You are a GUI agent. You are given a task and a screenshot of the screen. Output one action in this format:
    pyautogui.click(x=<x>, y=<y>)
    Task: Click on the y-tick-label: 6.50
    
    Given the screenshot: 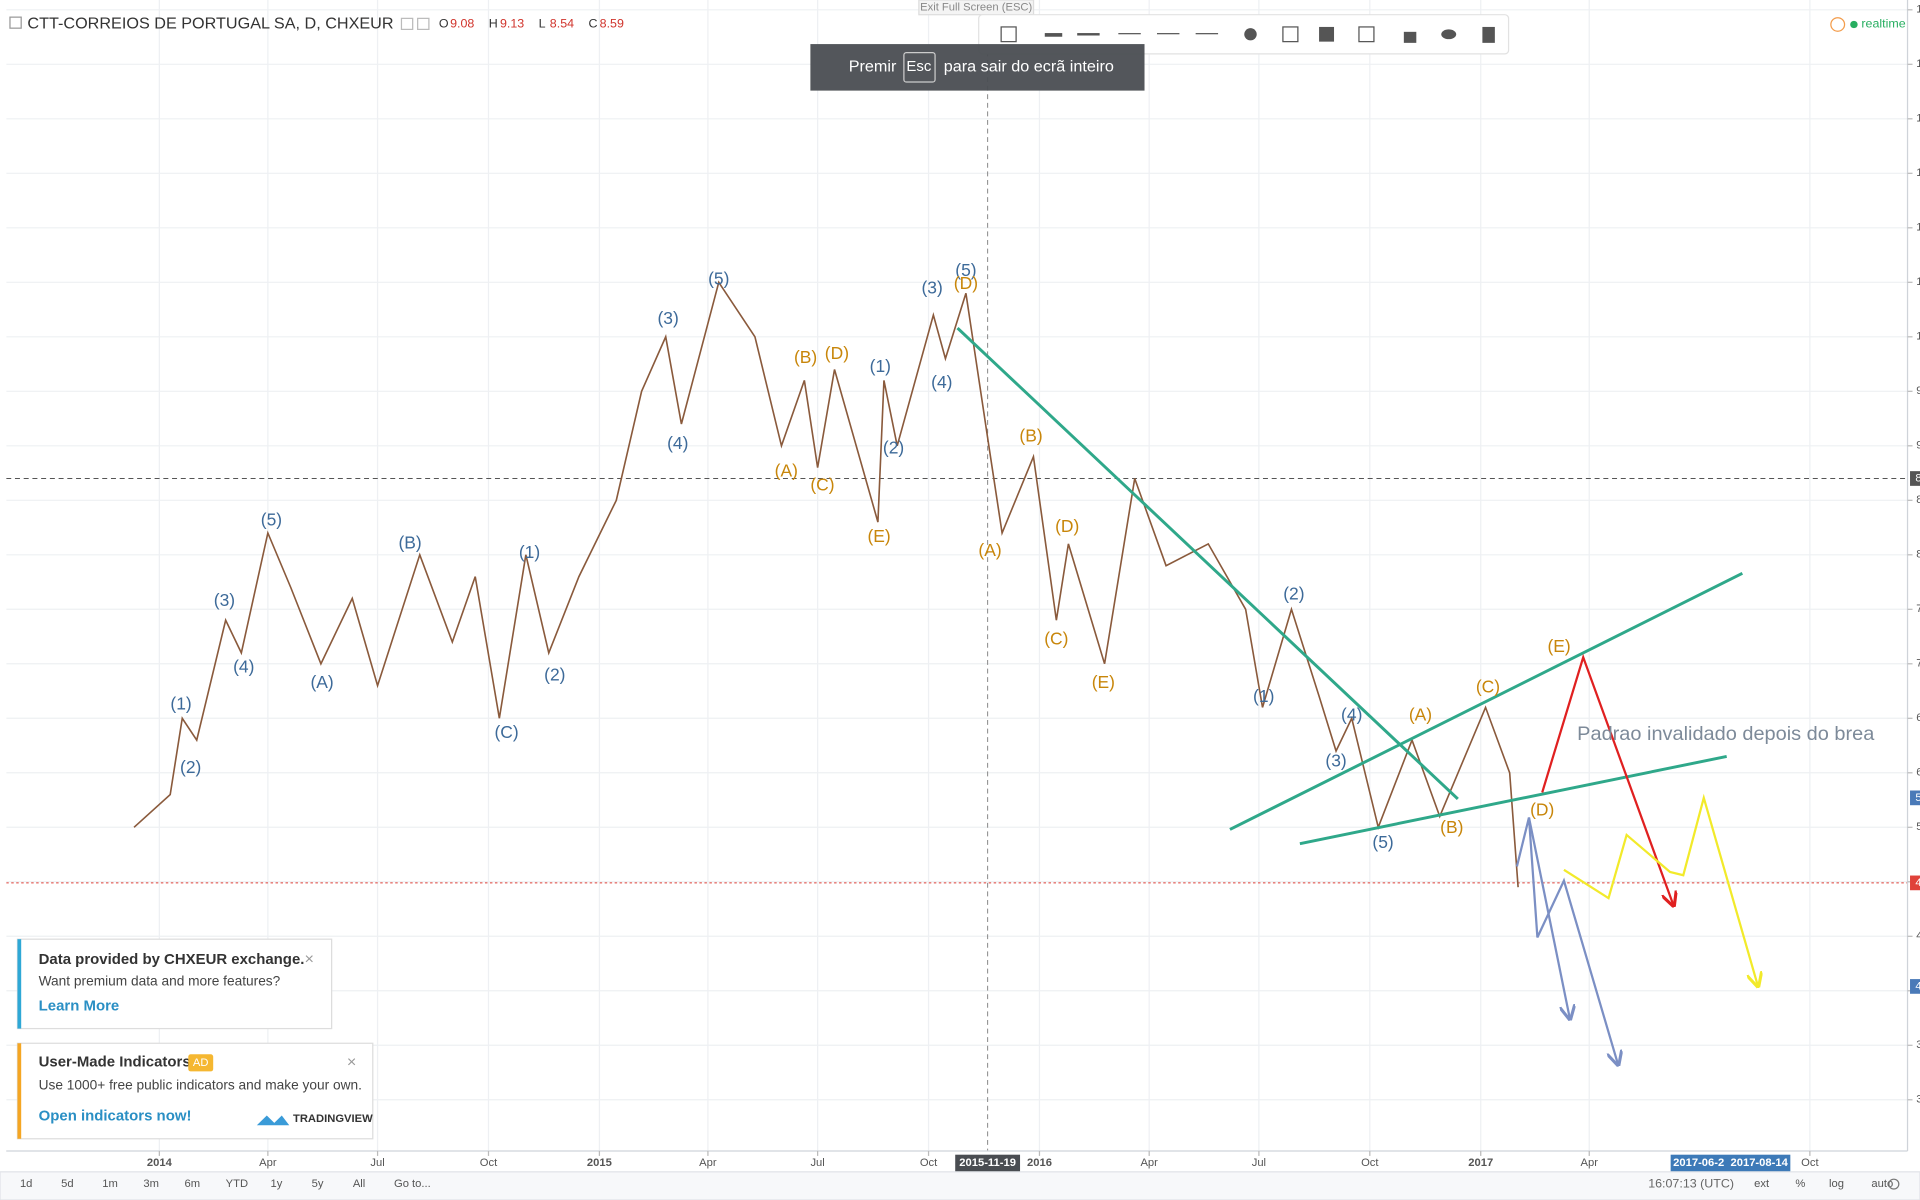 What is the action you would take?
    pyautogui.click(x=1918, y=718)
    